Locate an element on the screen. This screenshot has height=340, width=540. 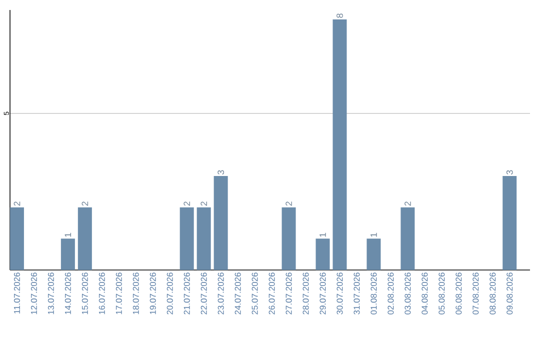
x-tick-label: 21.07.2026 is located at coordinates (187, 293).